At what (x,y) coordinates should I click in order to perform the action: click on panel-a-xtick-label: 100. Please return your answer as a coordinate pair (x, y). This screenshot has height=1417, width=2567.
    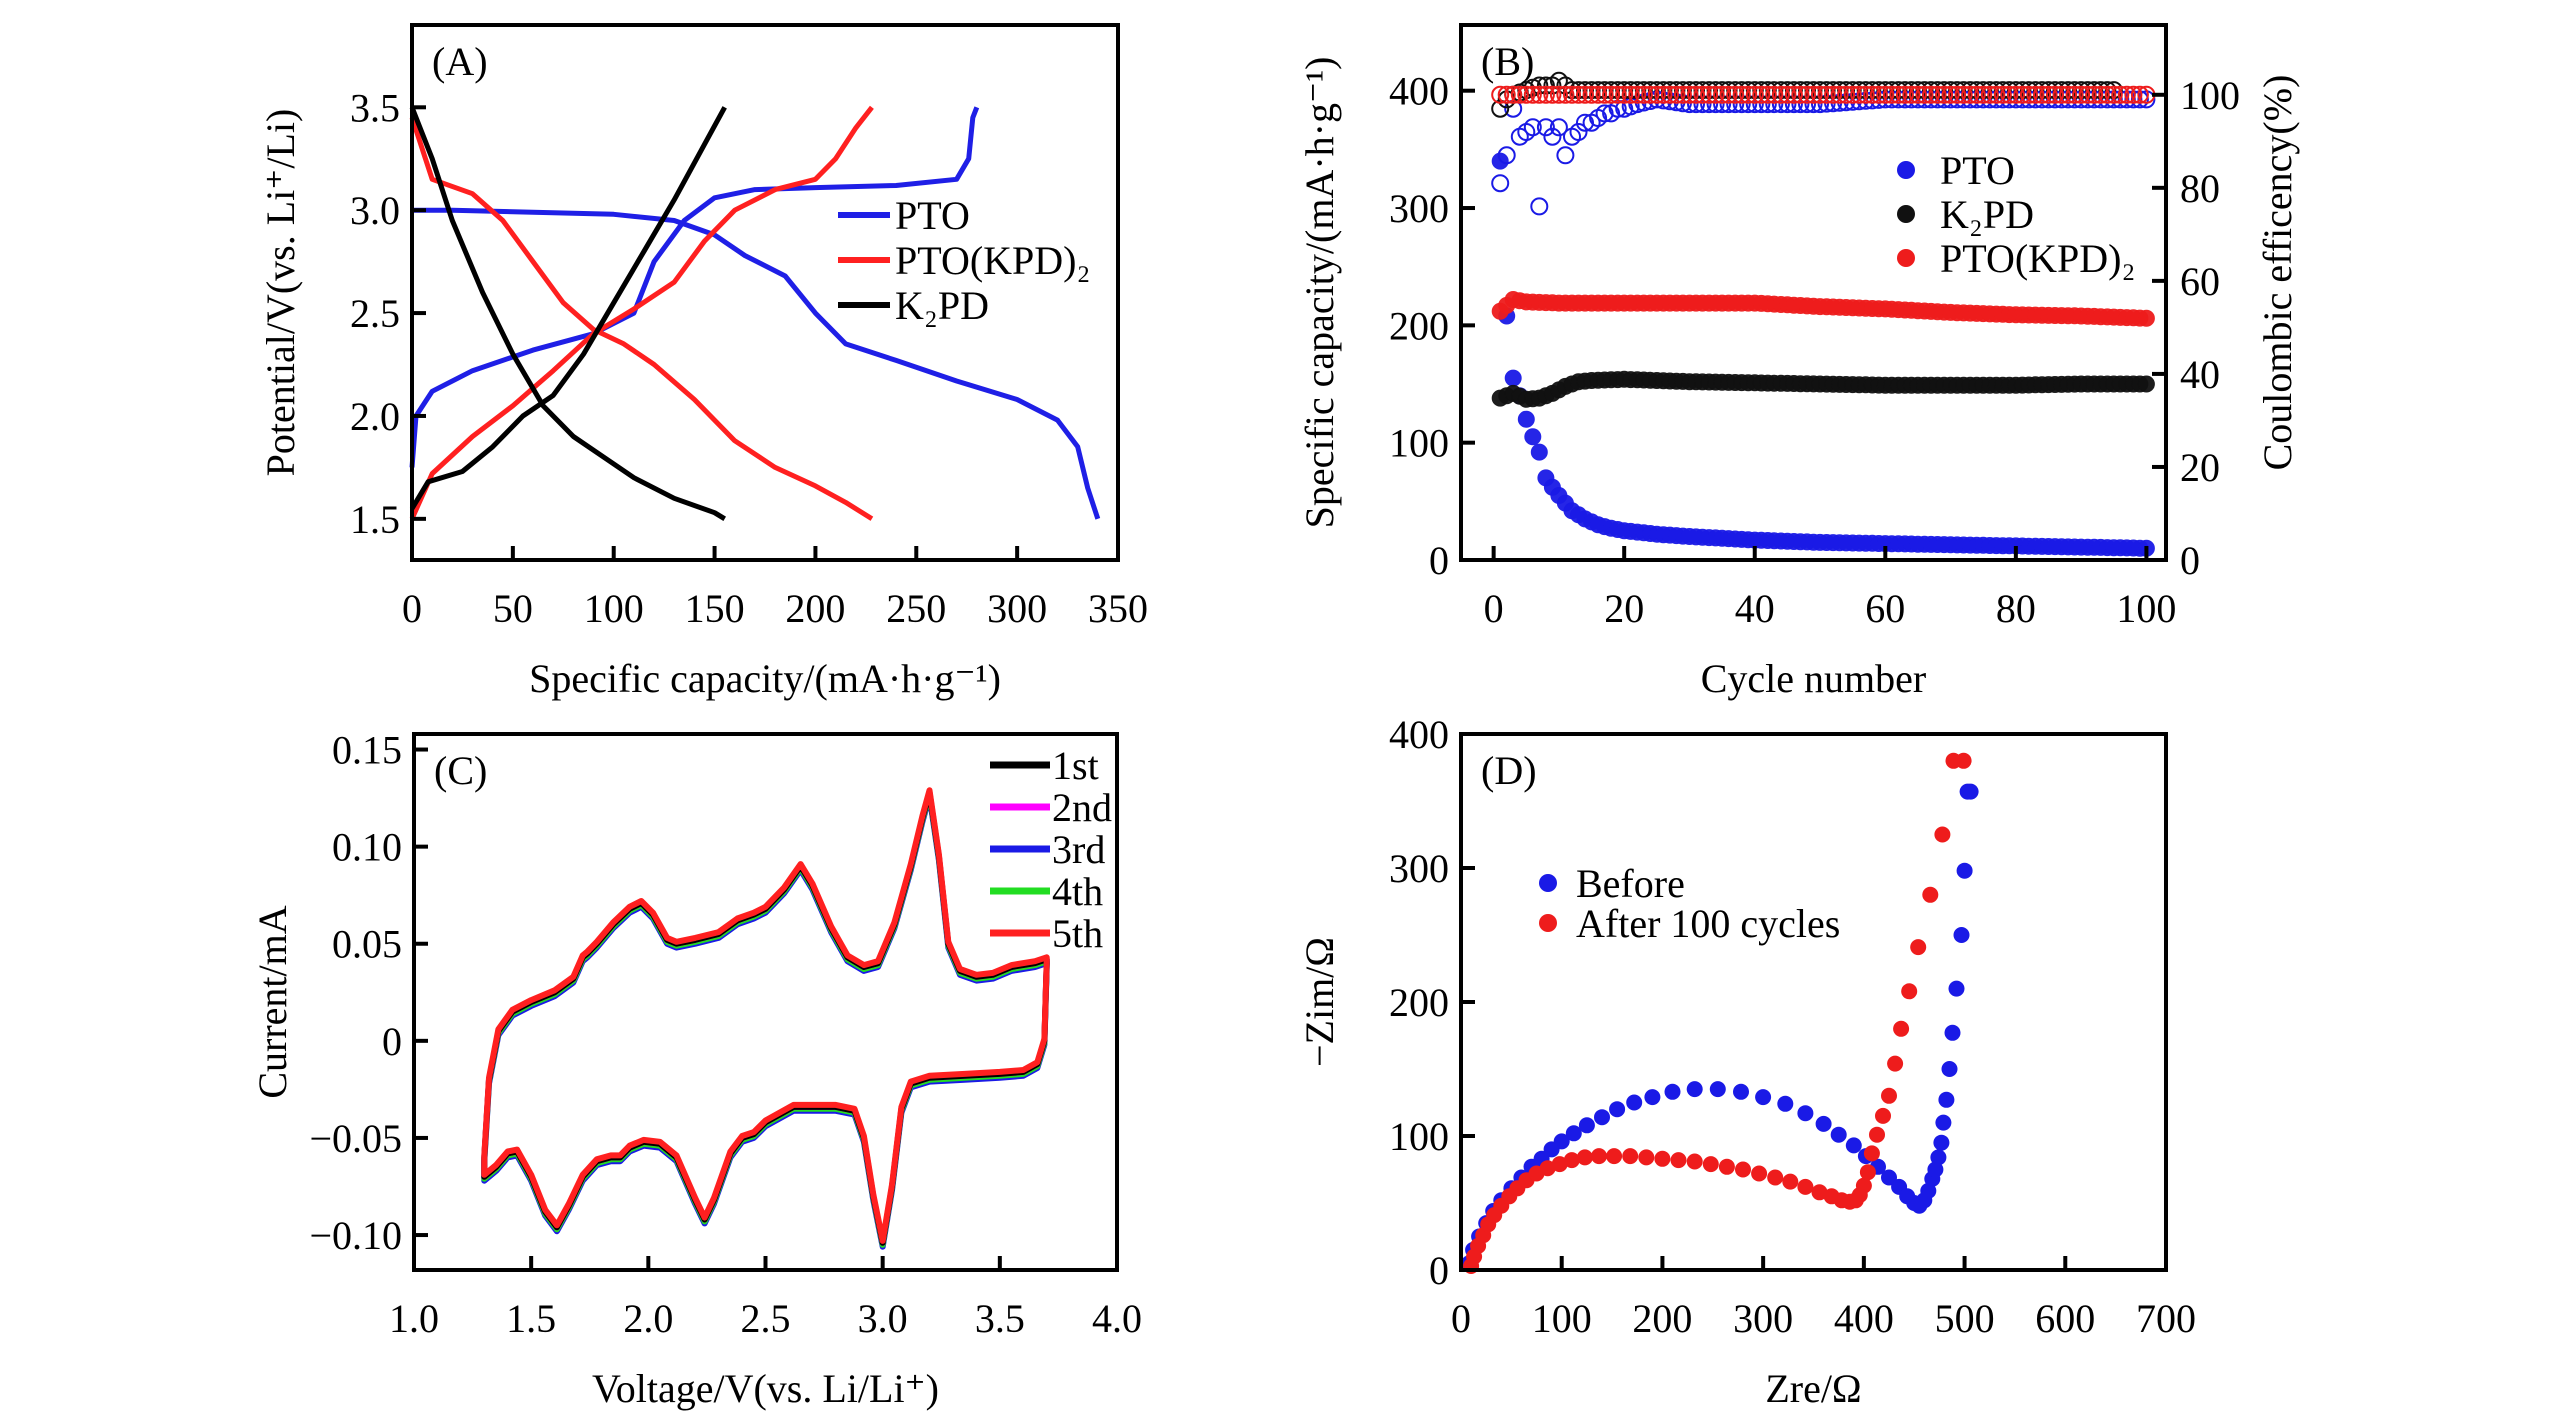
    Looking at the image, I should click on (614, 608).